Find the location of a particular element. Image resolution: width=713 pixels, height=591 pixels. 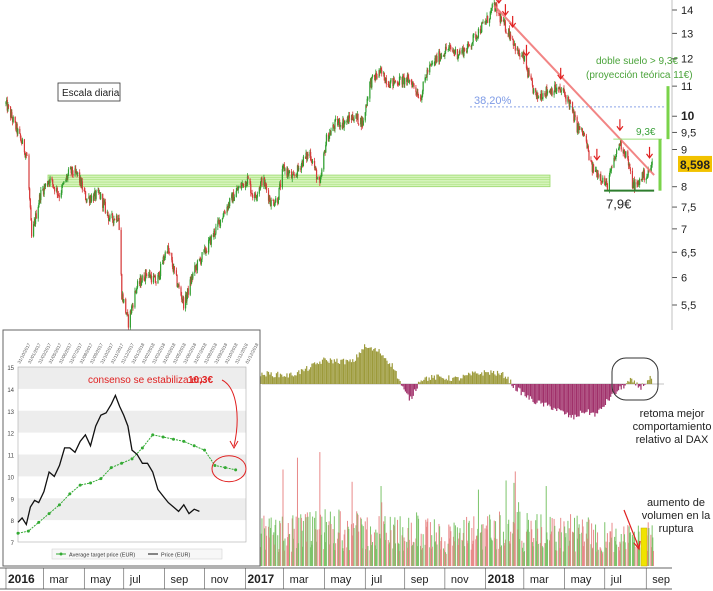

sell-arrow-head is located at coordinates (620, 128).